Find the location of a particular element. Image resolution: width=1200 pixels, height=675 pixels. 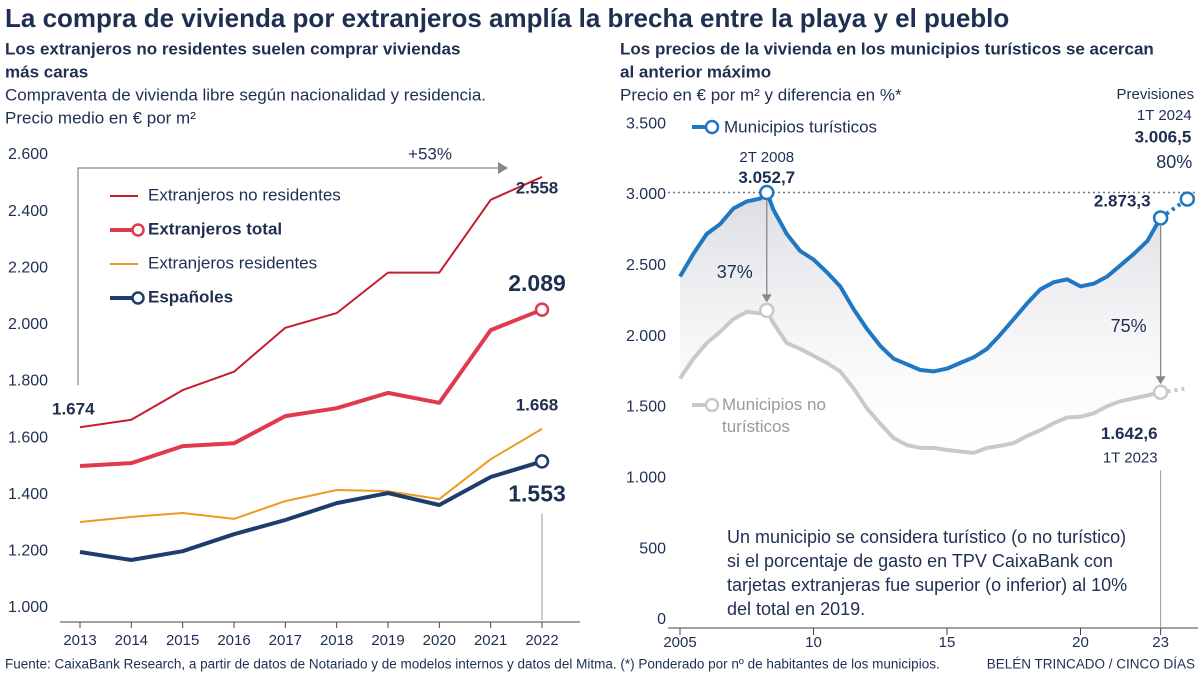

x-tick-label: 2017 is located at coordinates (285, 640).